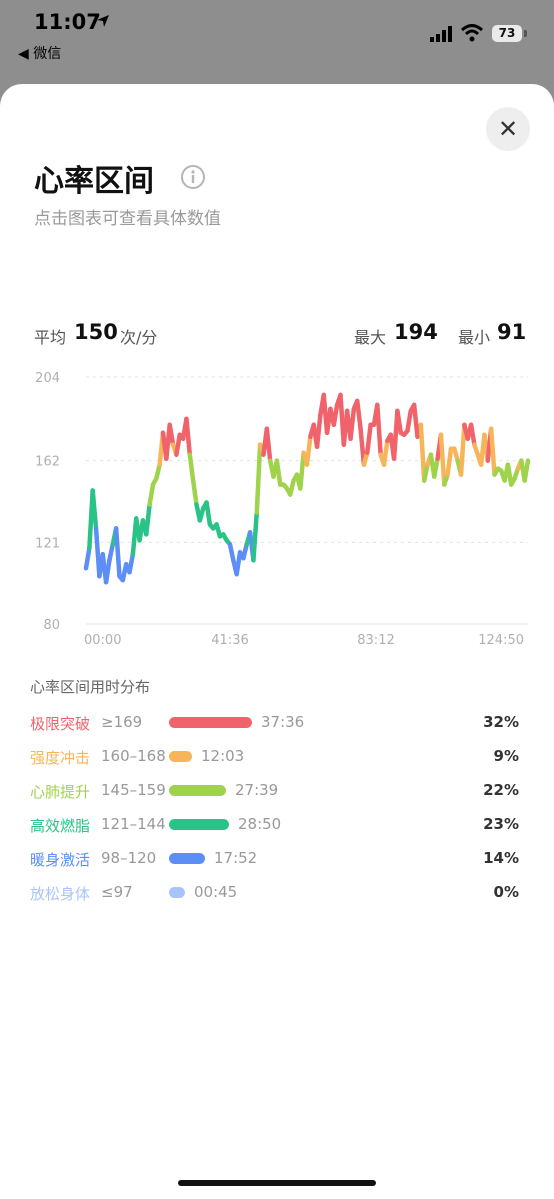 The width and height of the screenshot is (554, 1199). Describe the element at coordinates (127, 219) in the screenshot. I see `page-subtitle: 点击图表可查看具体数值` at that location.